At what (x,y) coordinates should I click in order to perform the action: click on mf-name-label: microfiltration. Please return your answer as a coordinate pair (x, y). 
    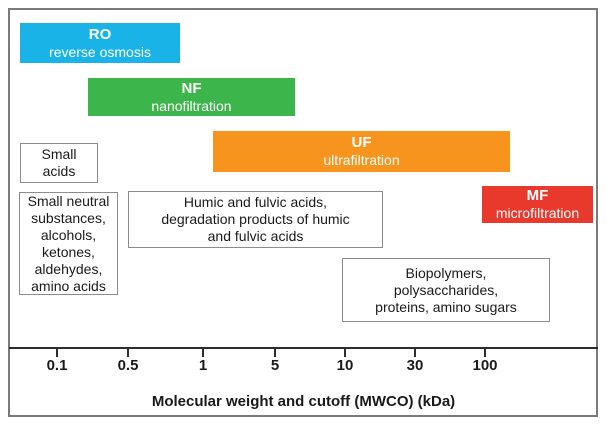
    Looking at the image, I should click on (537, 213).